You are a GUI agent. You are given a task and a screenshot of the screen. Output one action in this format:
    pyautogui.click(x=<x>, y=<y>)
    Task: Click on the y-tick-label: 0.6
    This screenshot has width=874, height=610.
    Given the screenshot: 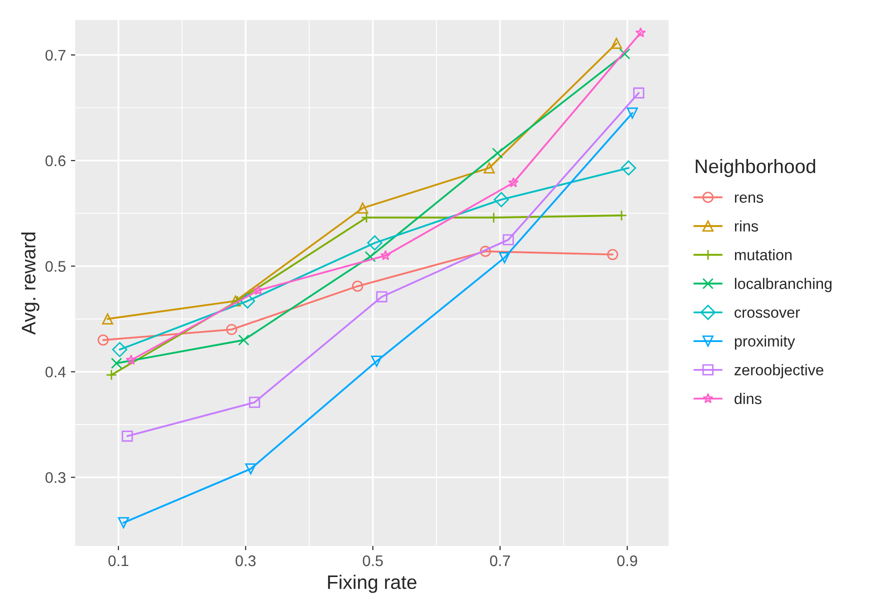 What is the action you would take?
    pyautogui.click(x=55, y=160)
    